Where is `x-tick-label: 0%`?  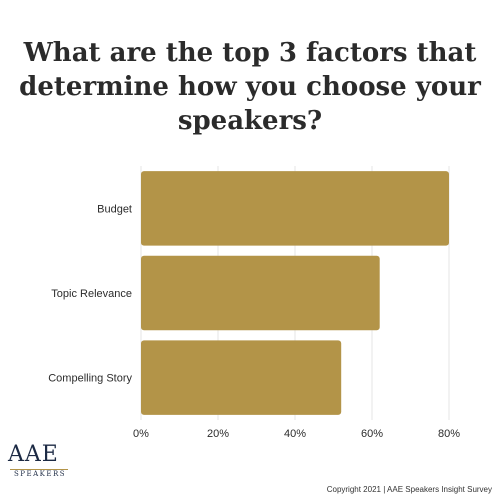 x-tick-label: 0% is located at coordinates (141, 434).